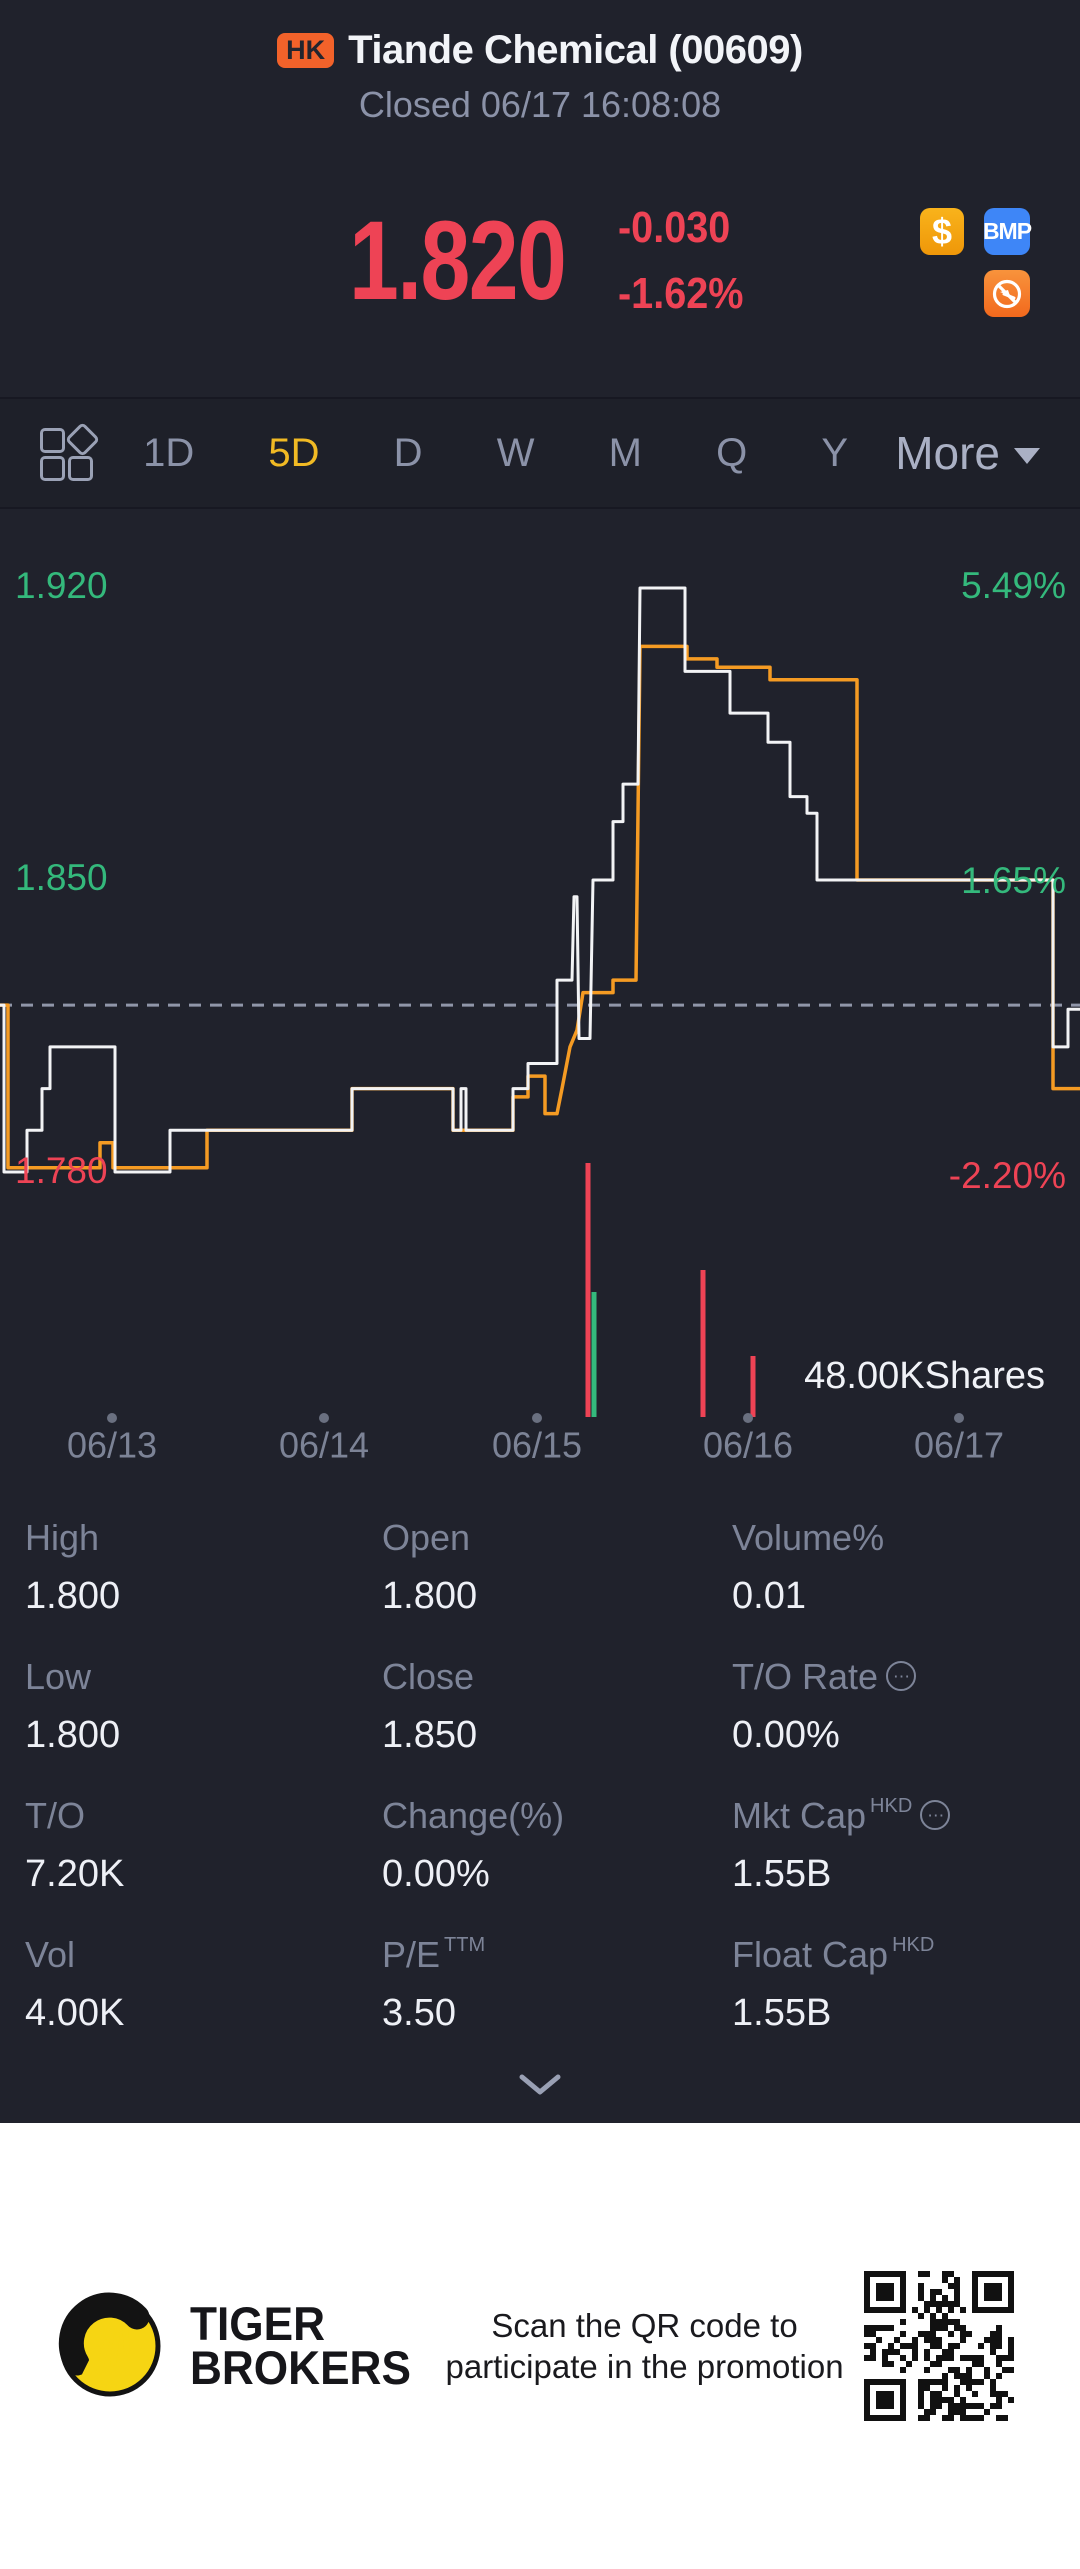  I want to click on price-axis-label: 1.780, so click(61, 1170).